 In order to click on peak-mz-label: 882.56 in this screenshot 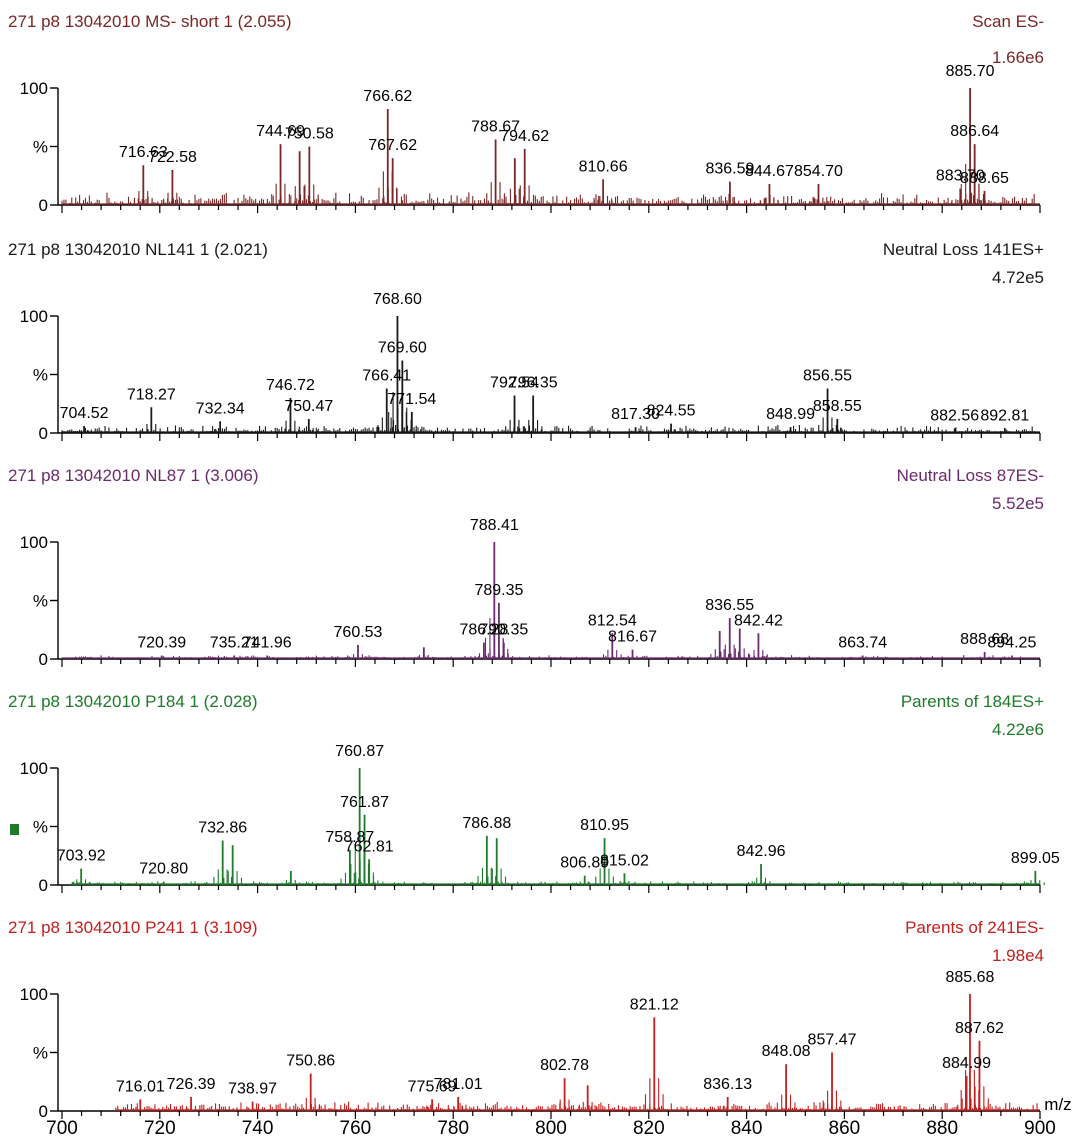, I will do `click(954, 415)`.